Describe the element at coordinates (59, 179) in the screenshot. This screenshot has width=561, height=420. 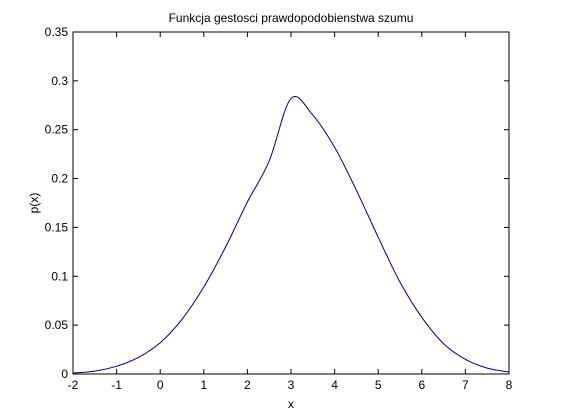
I see `y-tick-label: 0.2` at that location.